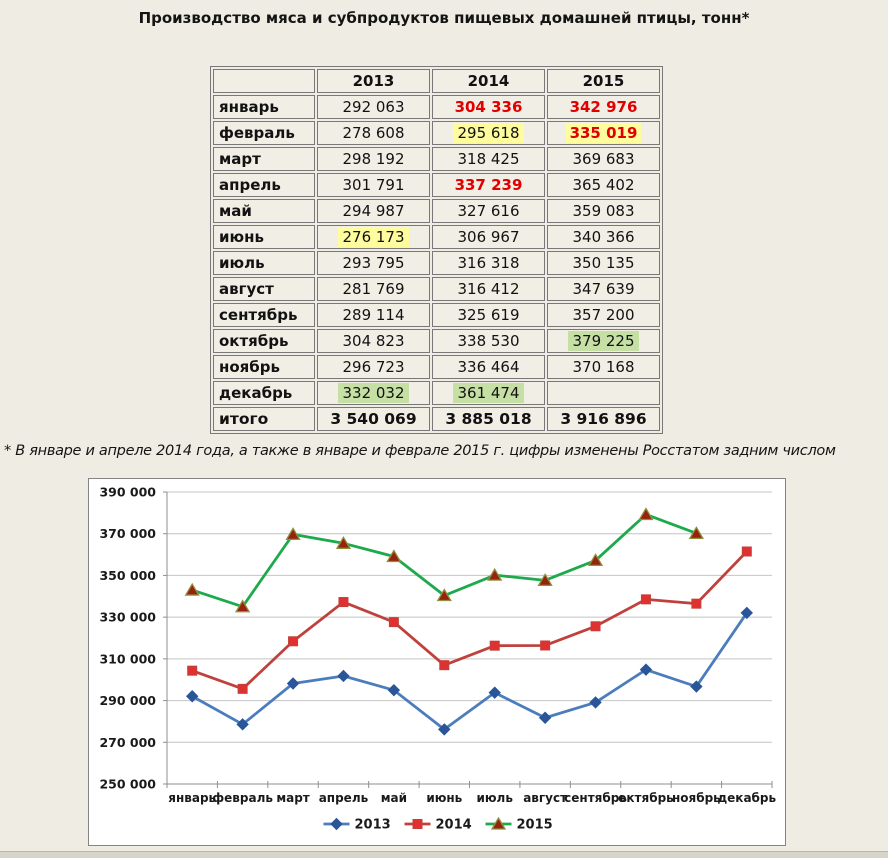 The image size is (888, 858). I want to click on month-label: ноябрь, so click(264, 367).